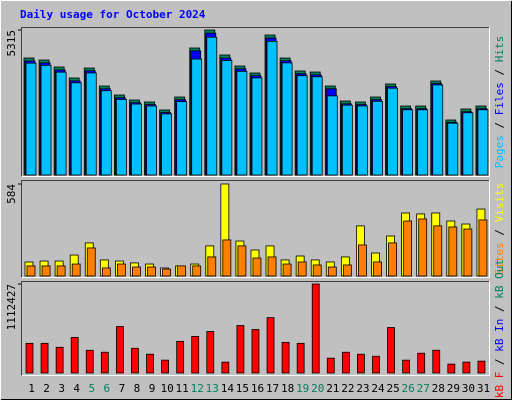  What do you see at coordinates (122, 388) in the screenshot?
I see `x-tick-label: 7` at bounding box center [122, 388].